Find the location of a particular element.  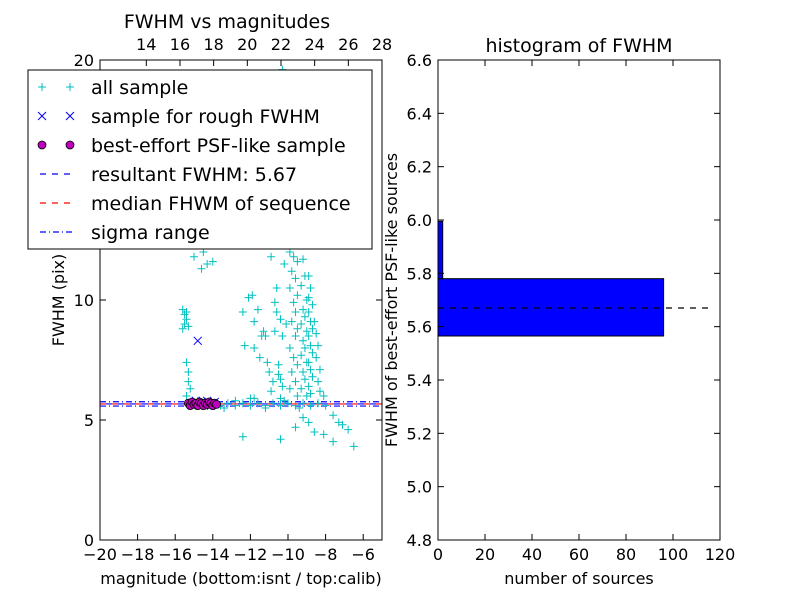

hist-x-tick-label: 80 is located at coordinates (626, 554).